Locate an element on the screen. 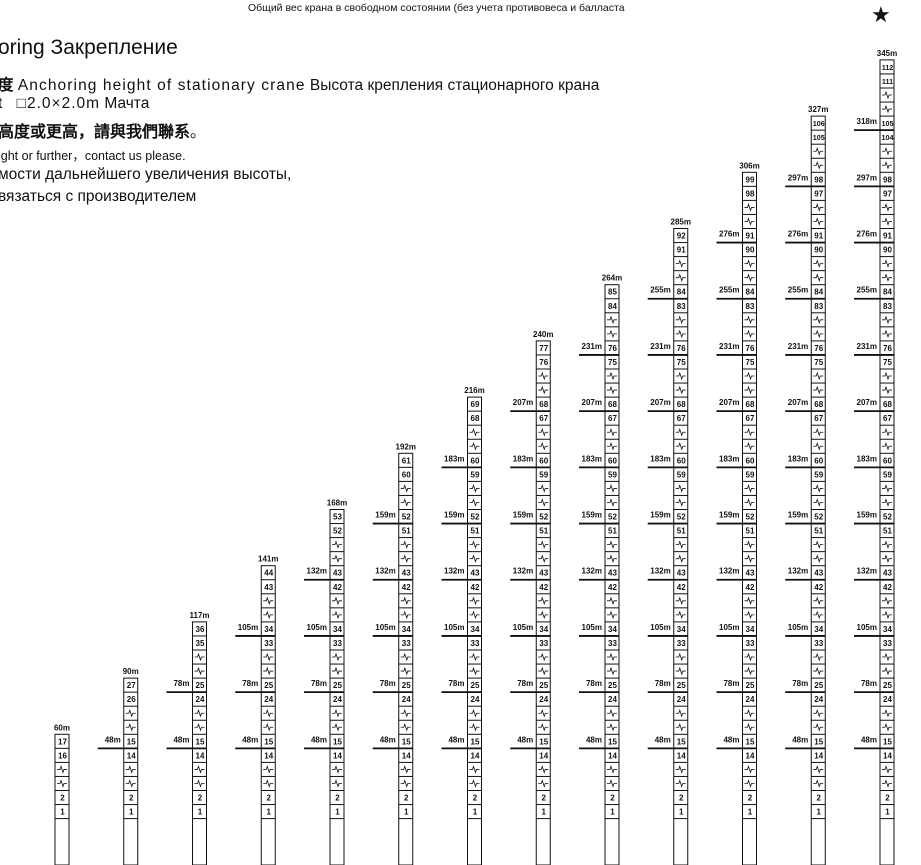 The image size is (921, 865). section-label: 67 is located at coordinates (681, 418).